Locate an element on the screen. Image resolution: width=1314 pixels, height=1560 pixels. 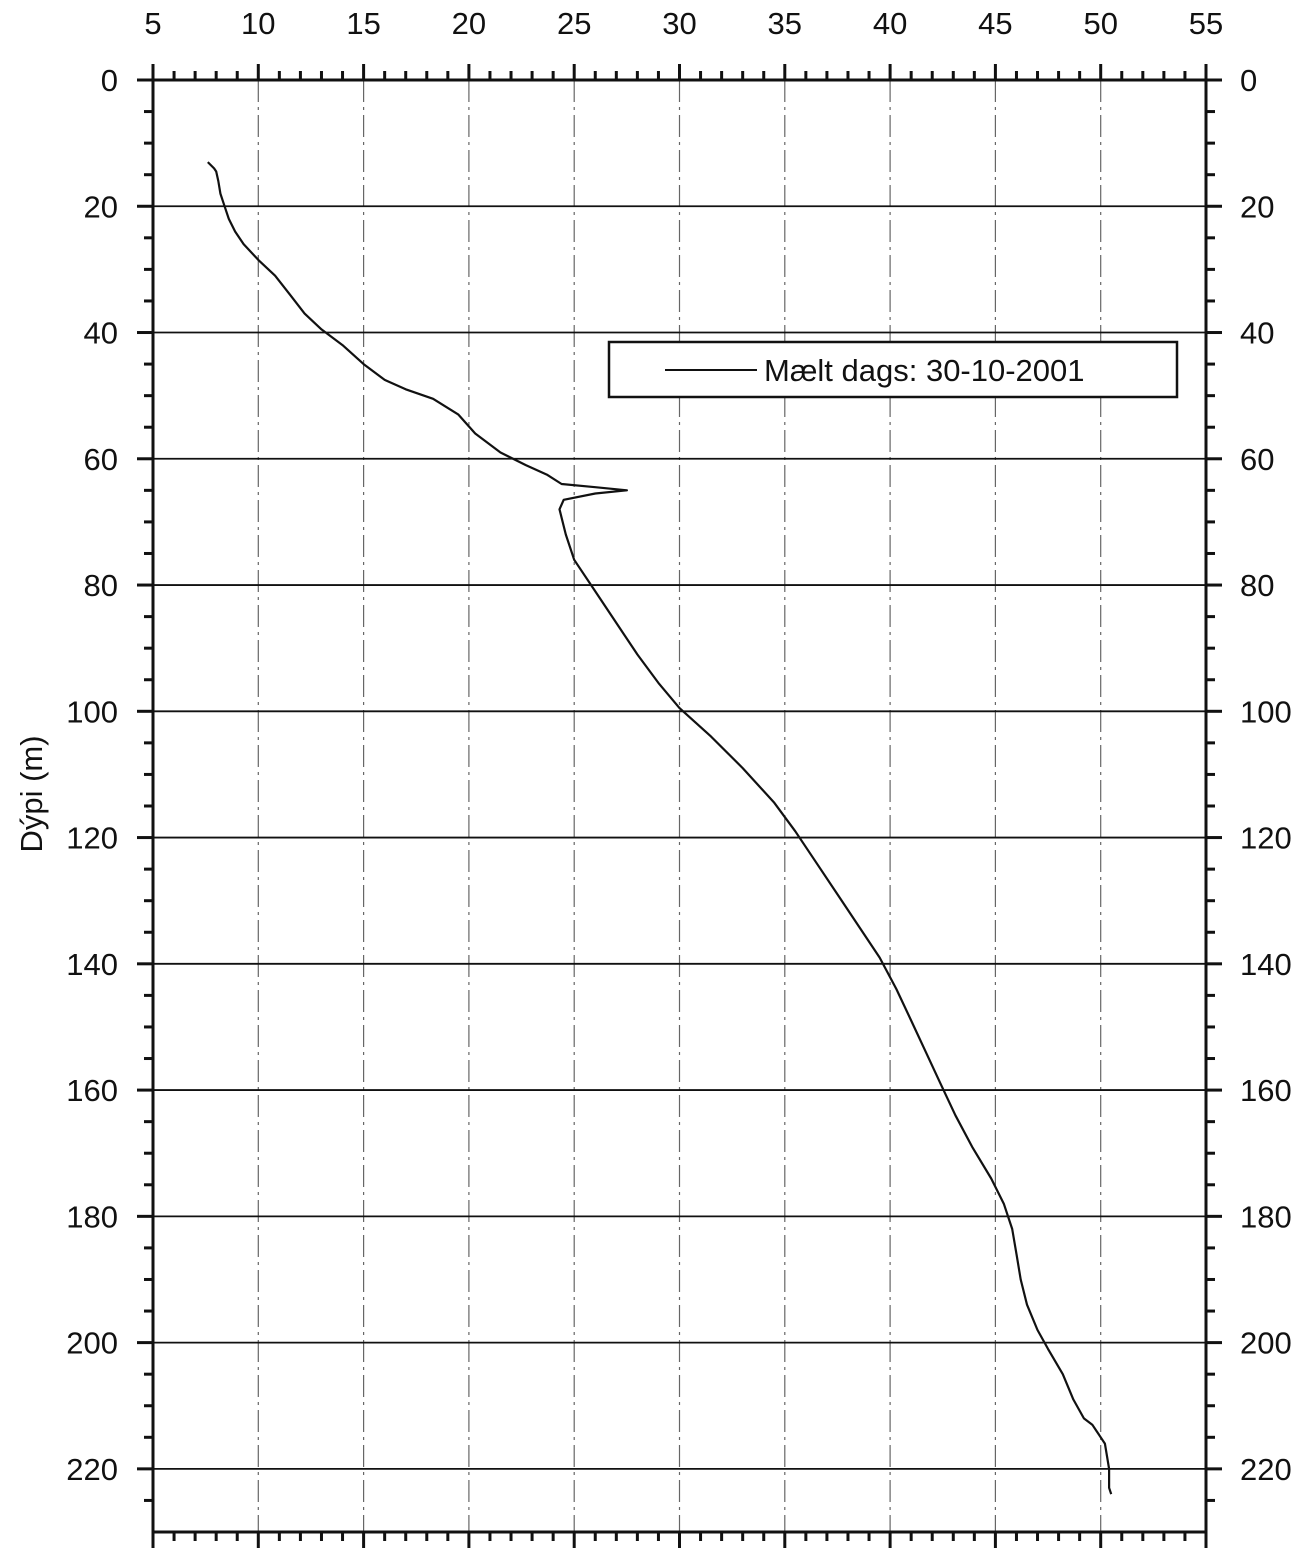
y-tick-label-left: 200 is located at coordinates (92, 1343).